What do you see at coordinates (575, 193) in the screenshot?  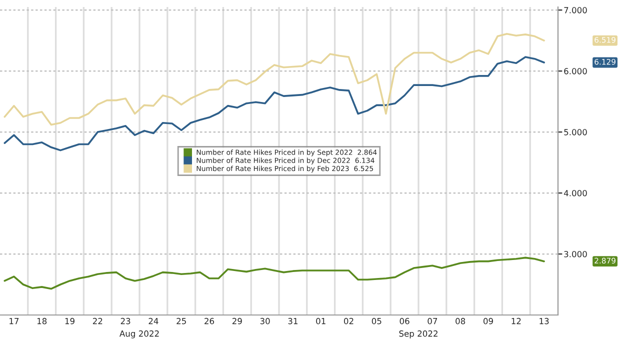 I see `y-tick-label: 4.000` at bounding box center [575, 193].